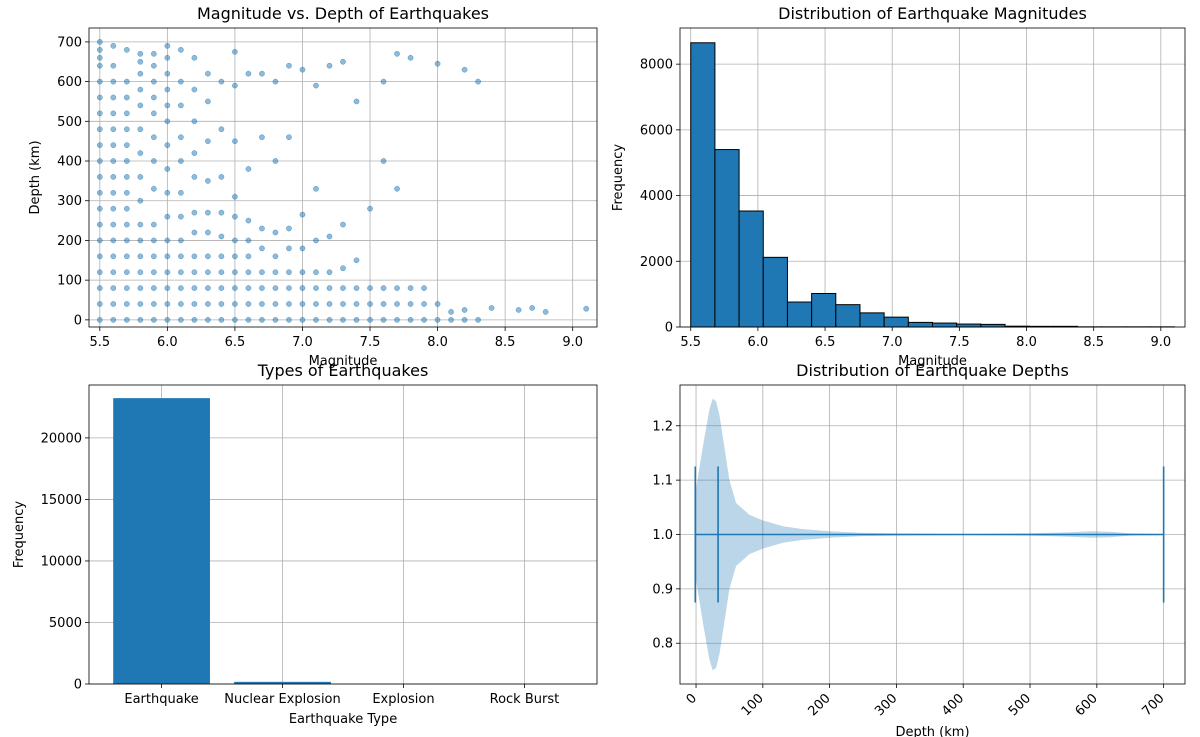 This screenshot has height=737, width=1200. What do you see at coordinates (886, 705) in the screenshot?
I see `x-tick-label: 300` at bounding box center [886, 705].